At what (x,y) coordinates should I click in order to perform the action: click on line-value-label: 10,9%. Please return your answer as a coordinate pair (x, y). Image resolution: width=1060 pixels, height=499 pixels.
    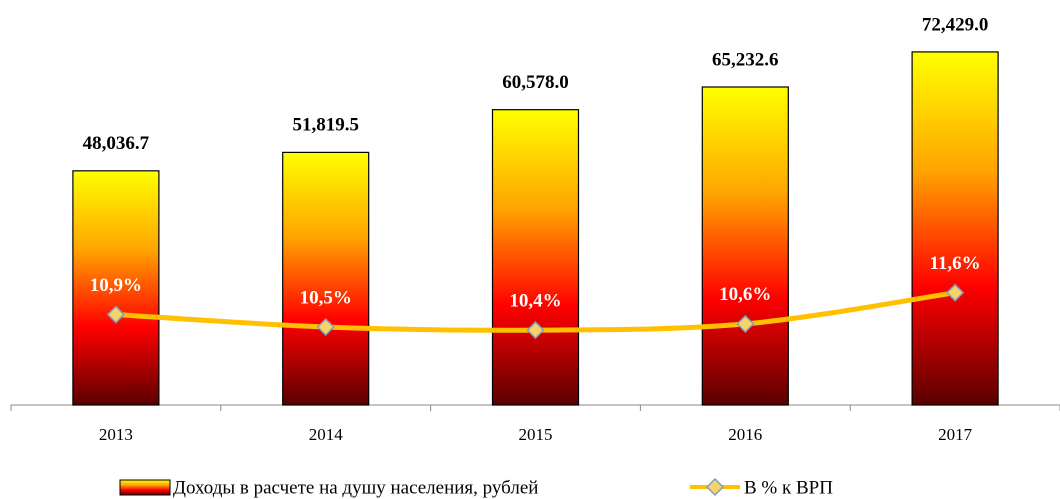
    Looking at the image, I should click on (116, 285).